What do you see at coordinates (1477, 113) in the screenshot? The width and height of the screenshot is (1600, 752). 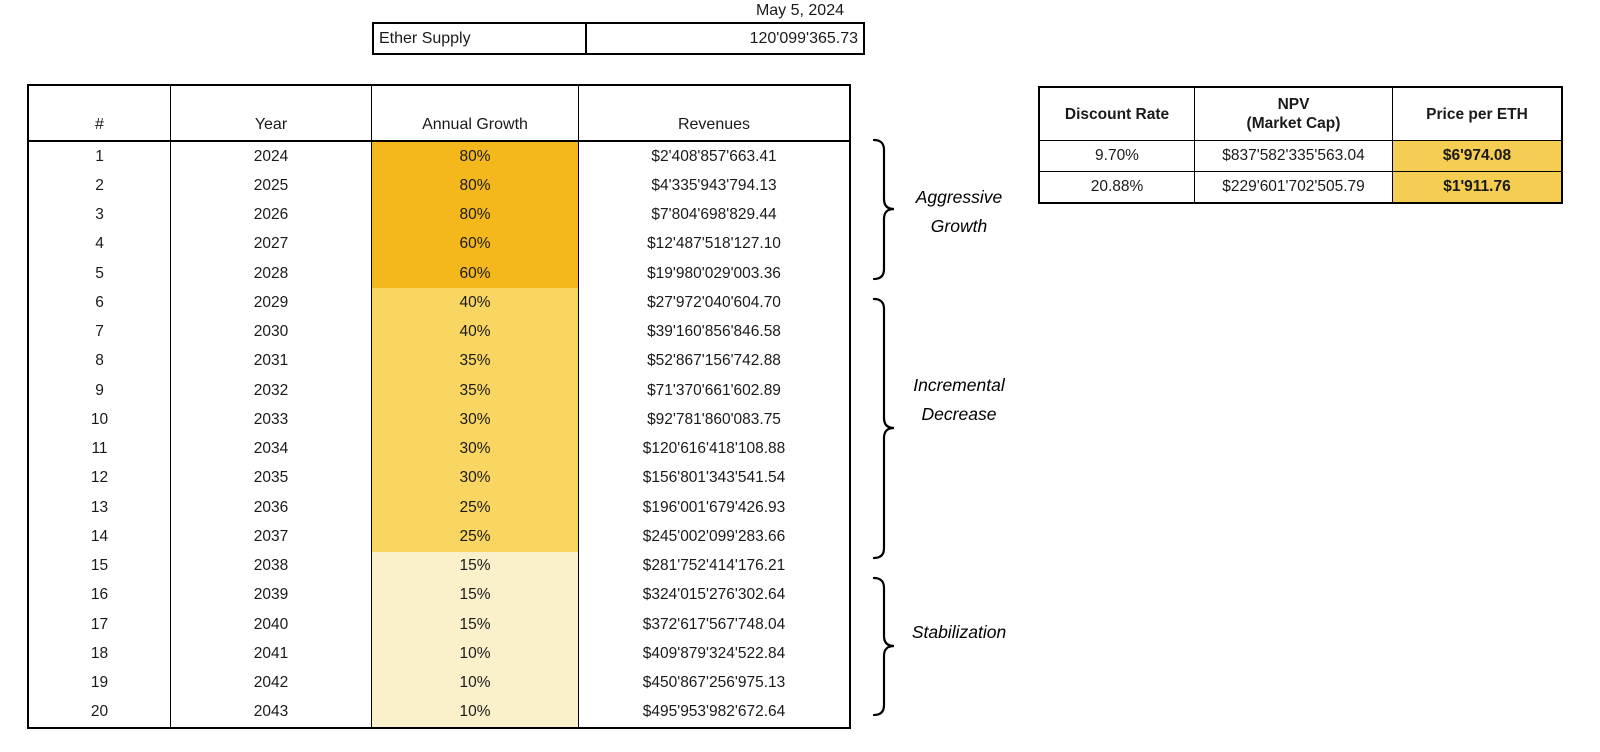 I see `col-header-price-per-eth: Price per ETH` at bounding box center [1477, 113].